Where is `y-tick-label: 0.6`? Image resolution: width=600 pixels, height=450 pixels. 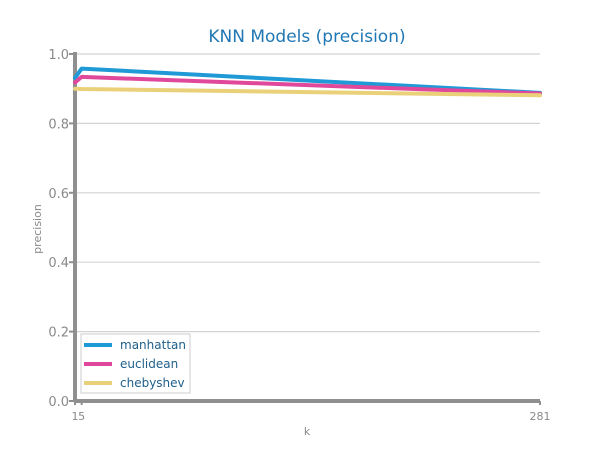 y-tick-label: 0.6 is located at coordinates (58, 194).